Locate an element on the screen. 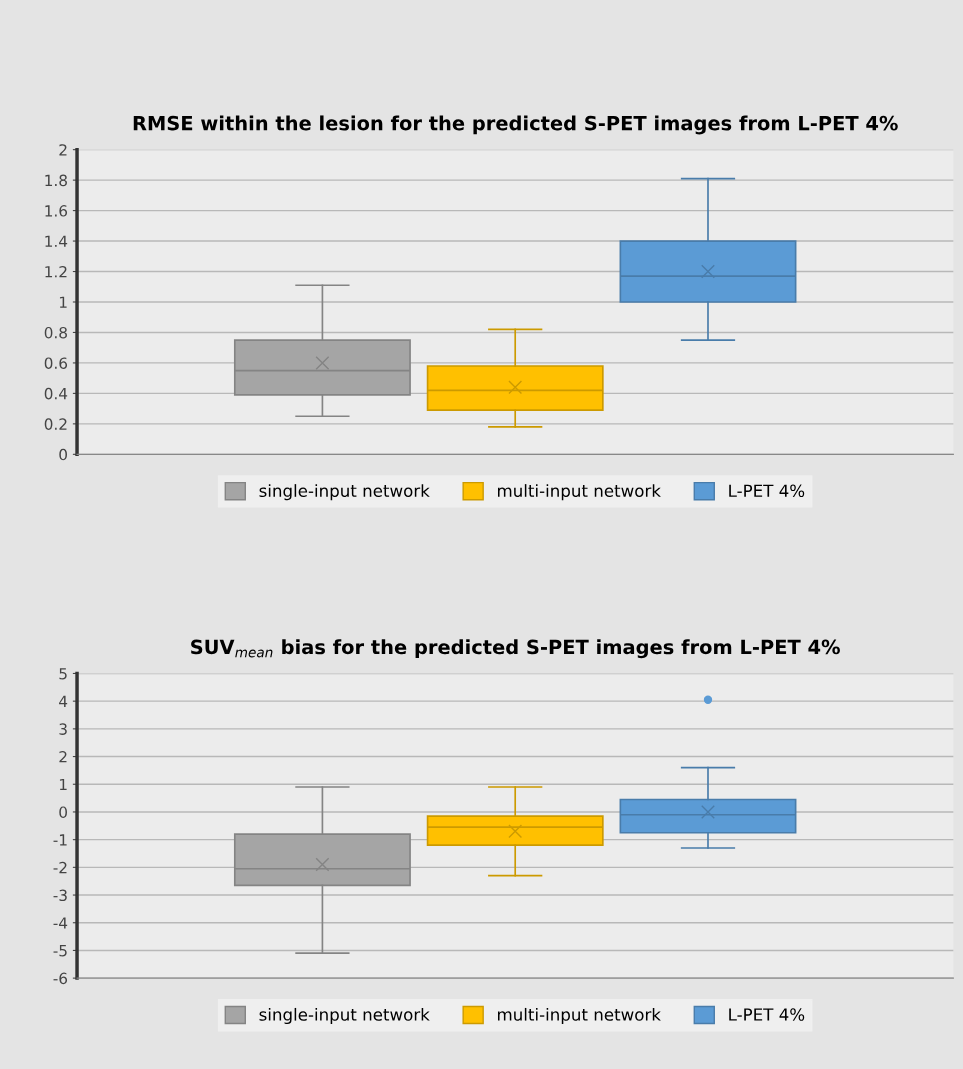 The height and width of the screenshot is (1069, 963). y-tick-label: 0.4 is located at coordinates (56, 393).